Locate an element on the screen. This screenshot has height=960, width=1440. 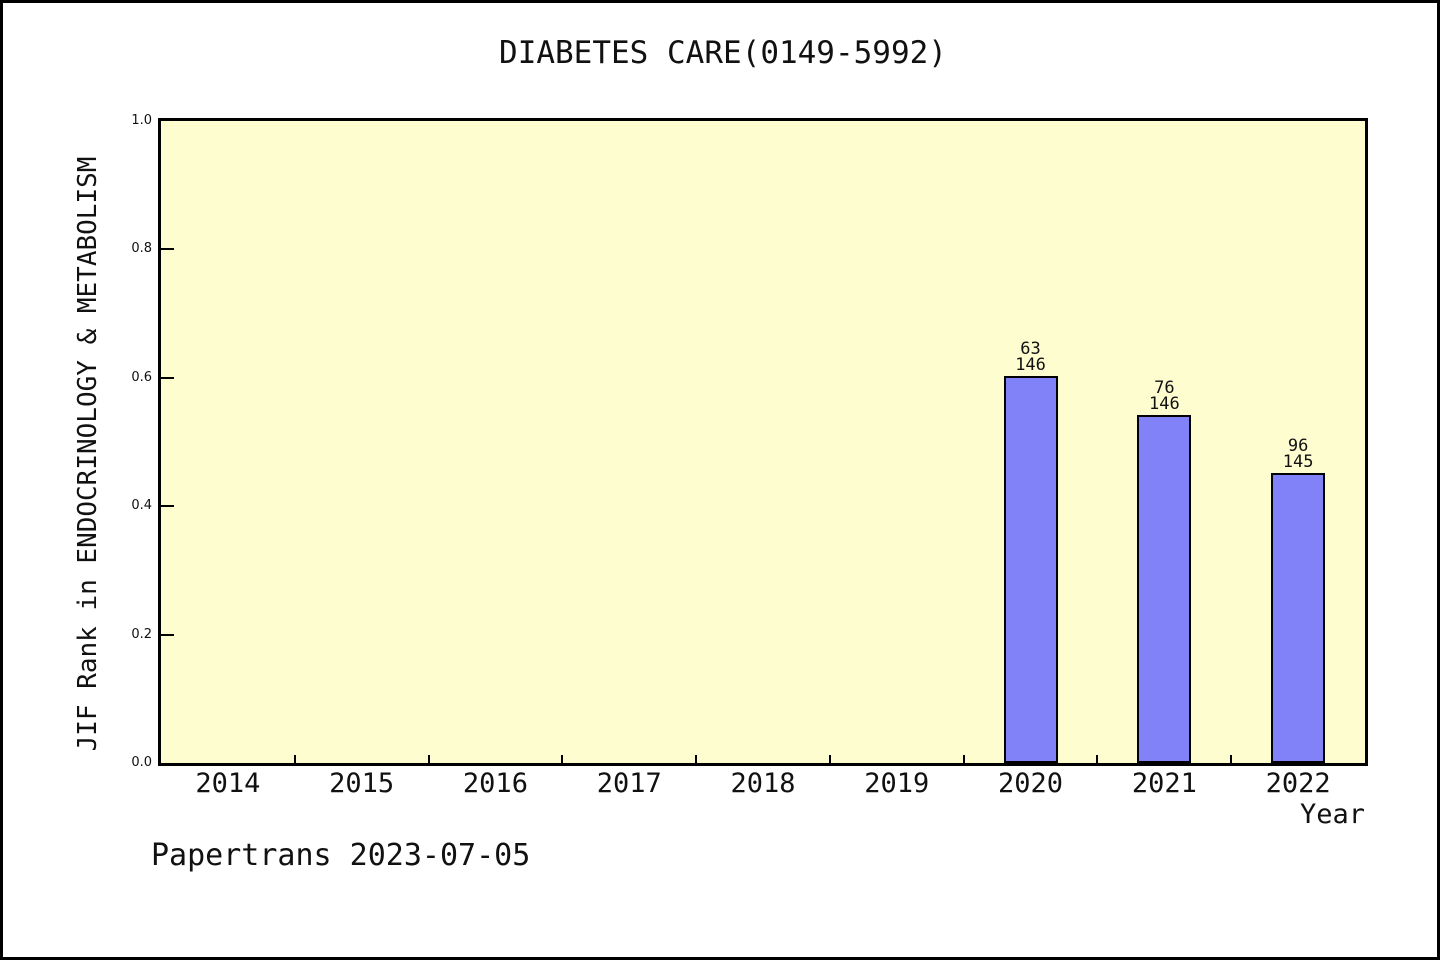
bar-rank-value: 76 is located at coordinates (1164, 388).